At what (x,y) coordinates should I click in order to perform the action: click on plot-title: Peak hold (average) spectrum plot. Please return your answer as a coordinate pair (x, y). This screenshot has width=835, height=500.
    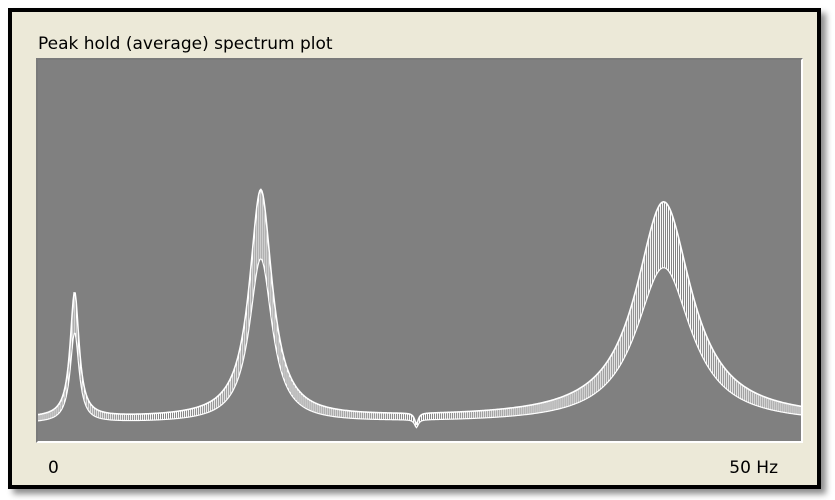
    Looking at the image, I should click on (185, 44).